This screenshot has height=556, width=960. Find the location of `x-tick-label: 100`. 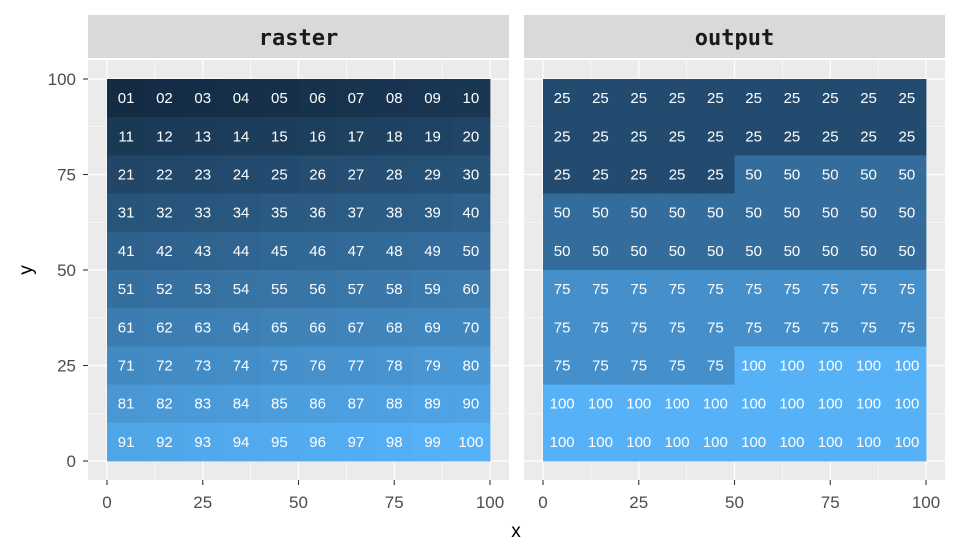

x-tick-label: 100 is located at coordinates (926, 502).